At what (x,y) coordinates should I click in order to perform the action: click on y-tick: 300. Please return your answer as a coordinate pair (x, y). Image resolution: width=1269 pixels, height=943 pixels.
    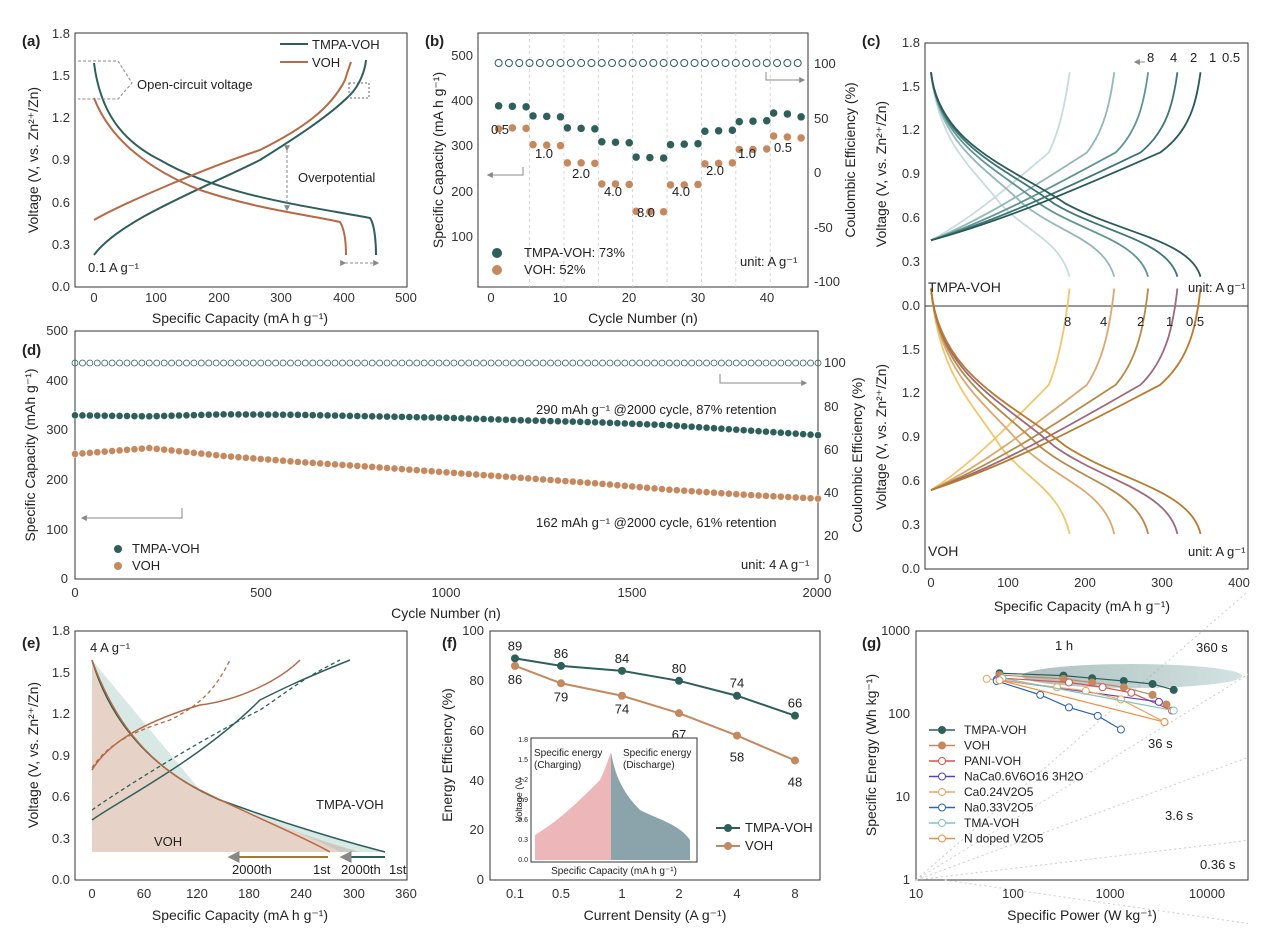
    Looking at the image, I should click on (462, 145).